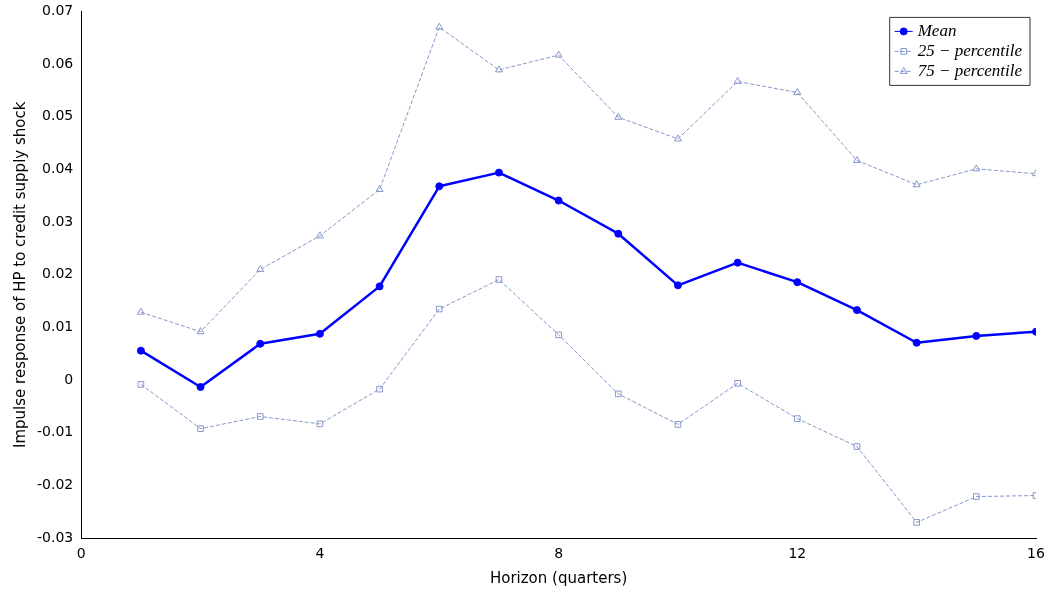  What do you see at coordinates (320, 553) in the screenshot?
I see `x-tick-label: 4` at bounding box center [320, 553].